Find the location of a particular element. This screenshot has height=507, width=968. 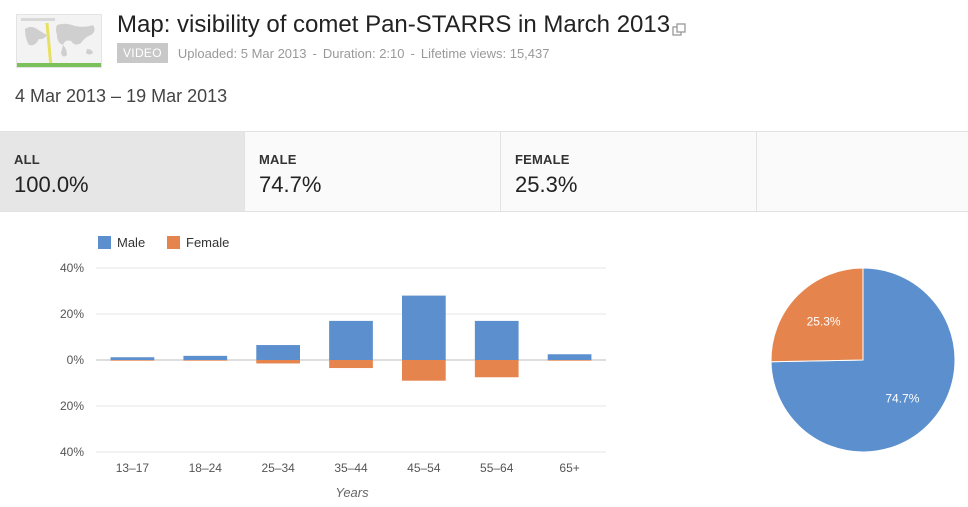

legend-swatch-male is located at coordinates (104, 242).